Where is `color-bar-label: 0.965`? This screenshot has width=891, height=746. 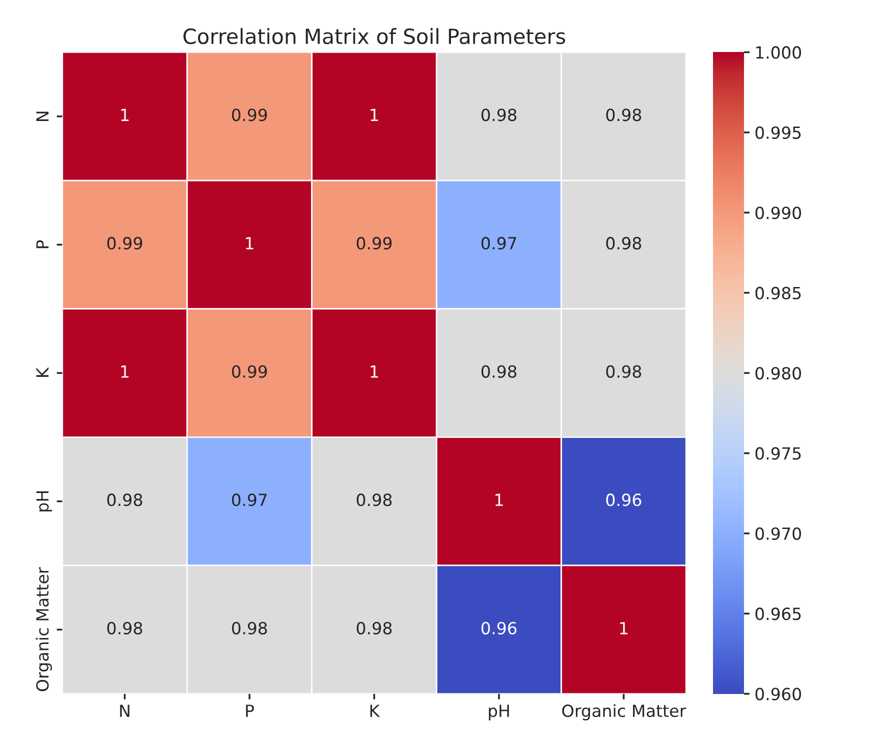
color-bar-label: 0.965 is located at coordinates (778, 614).